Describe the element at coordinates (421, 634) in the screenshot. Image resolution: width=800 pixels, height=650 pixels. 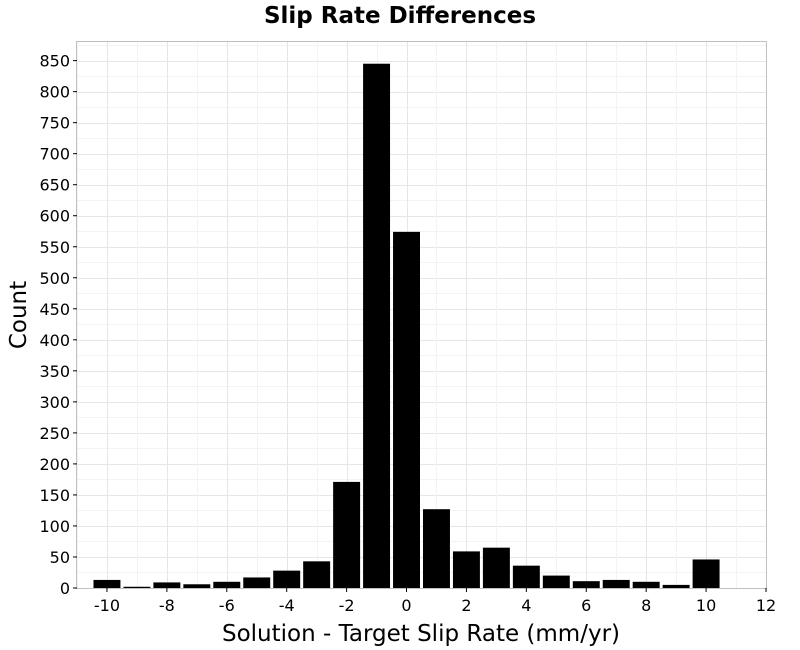
I see `x-axis-label: Solution - Target Slip Rate (mm/yr)` at that location.